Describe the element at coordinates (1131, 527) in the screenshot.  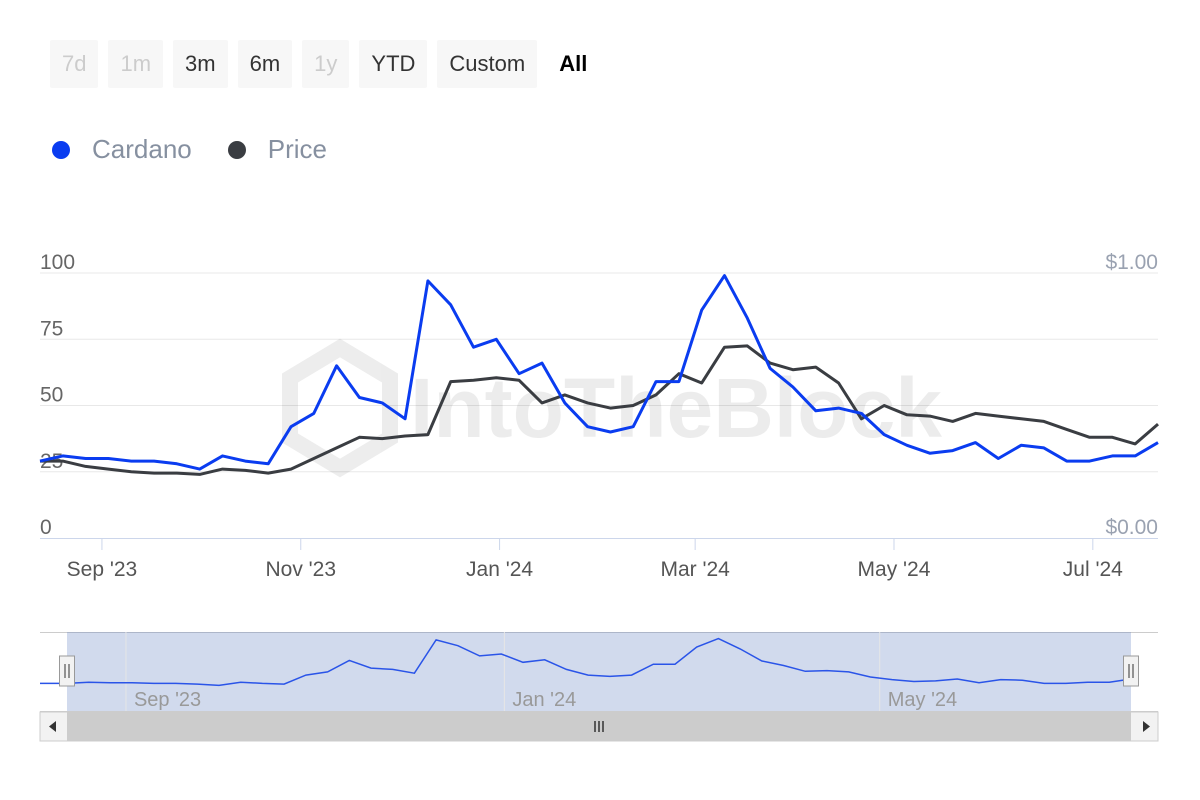
I see `y-right-tick-label-0: $0.00` at that location.